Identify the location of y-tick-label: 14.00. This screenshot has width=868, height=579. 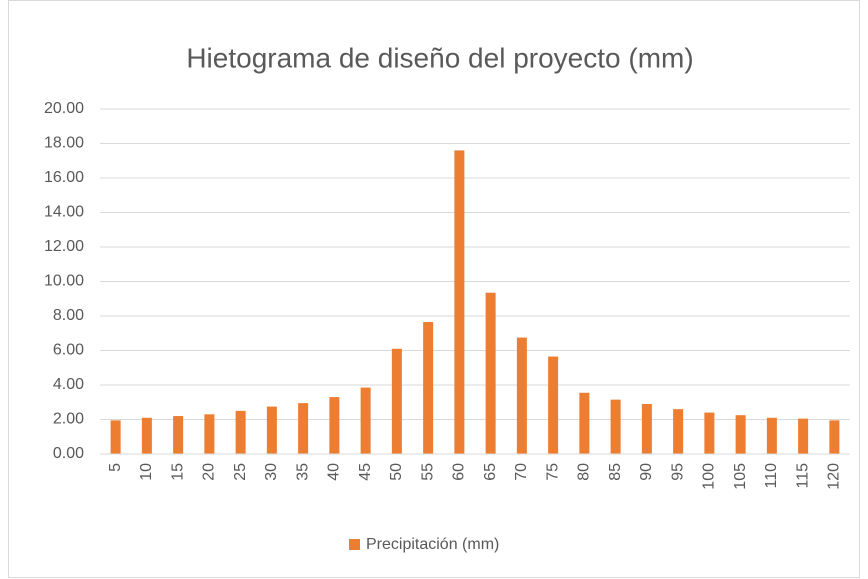
(64, 212).